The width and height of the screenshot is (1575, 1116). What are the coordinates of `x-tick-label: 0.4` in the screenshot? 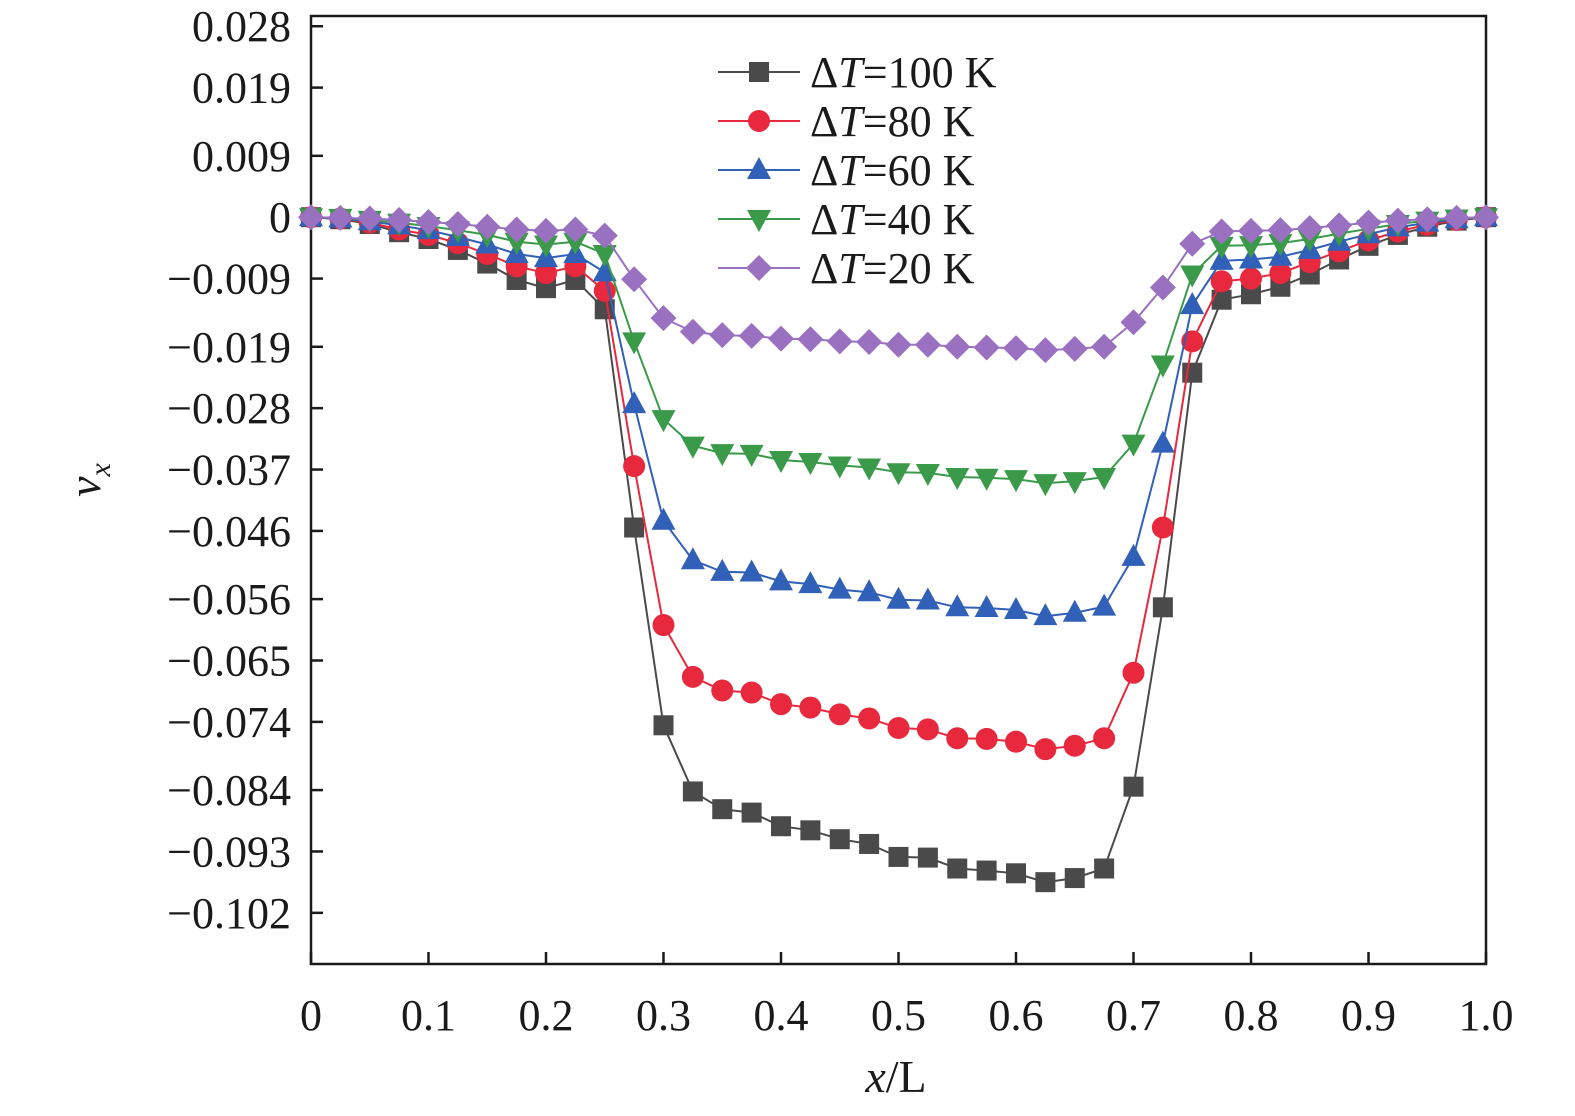 It's located at (781, 1015).